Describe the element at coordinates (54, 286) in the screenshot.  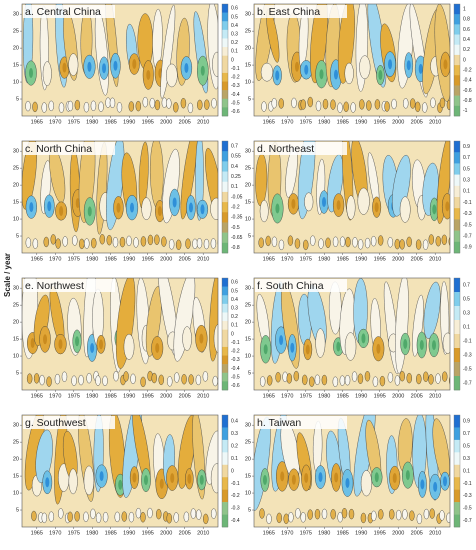
I see `panel-title: e. Northwest` at that location.